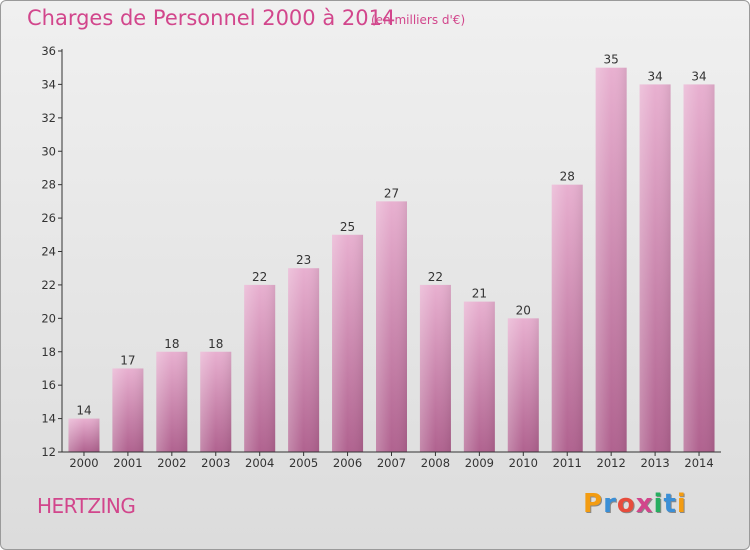 The width and height of the screenshot is (750, 550). What do you see at coordinates (593, 504) in the screenshot?
I see `logo-letter: P` at bounding box center [593, 504].